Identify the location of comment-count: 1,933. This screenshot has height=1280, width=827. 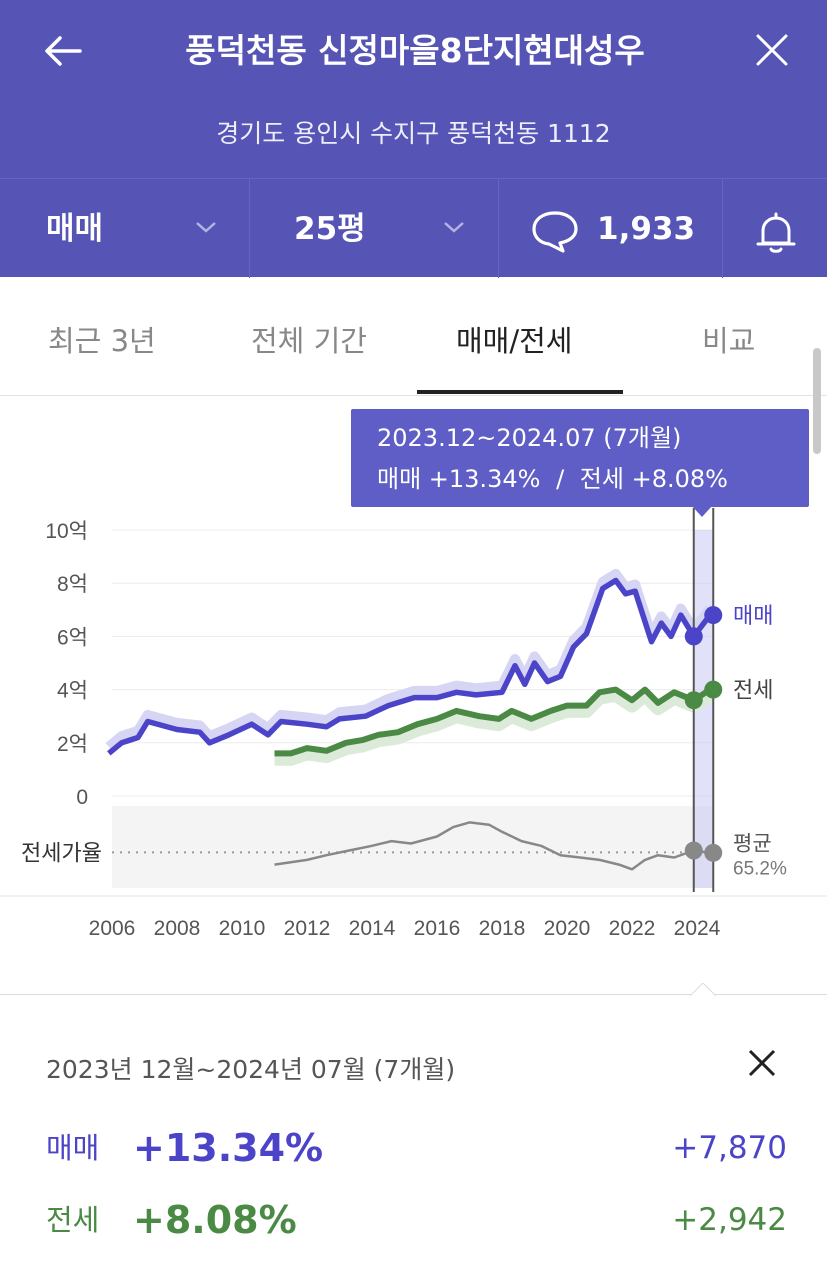
(646, 229).